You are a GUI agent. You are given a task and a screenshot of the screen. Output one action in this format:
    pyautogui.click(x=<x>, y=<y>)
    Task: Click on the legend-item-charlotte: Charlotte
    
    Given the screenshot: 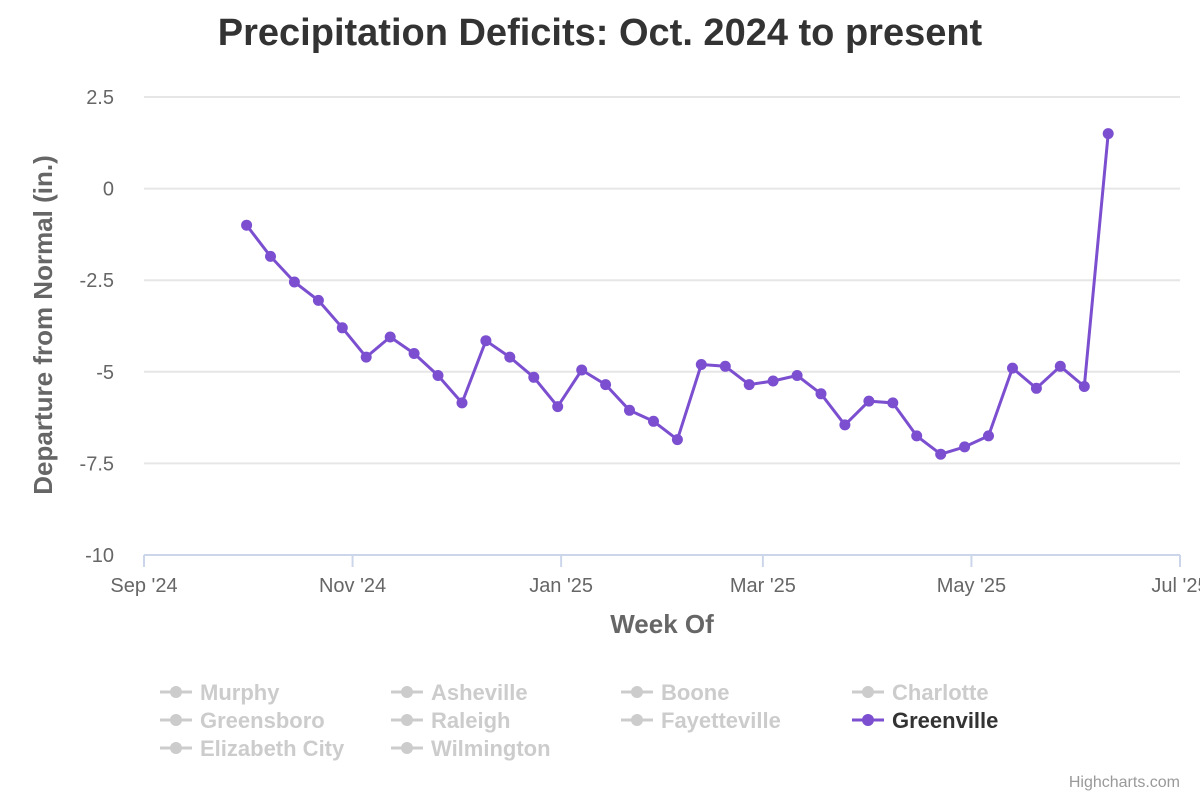 What is the action you would take?
    pyautogui.click(x=920, y=692)
    